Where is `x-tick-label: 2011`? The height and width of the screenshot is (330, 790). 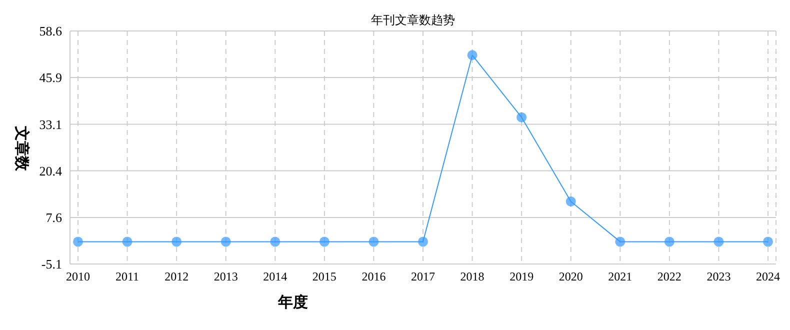 x-tick-label: 2011 is located at coordinates (128, 277).